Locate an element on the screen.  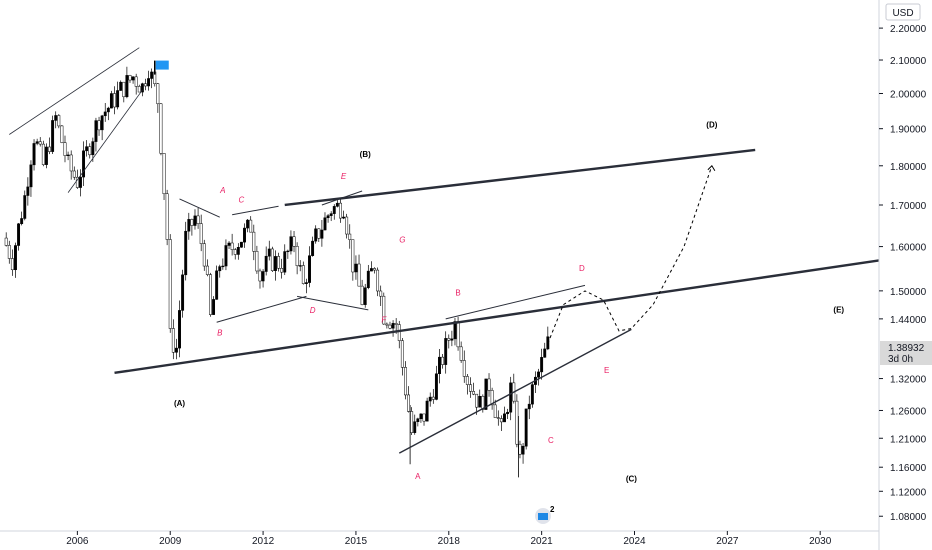
time-tick-label: 2009 is located at coordinates (170, 541).